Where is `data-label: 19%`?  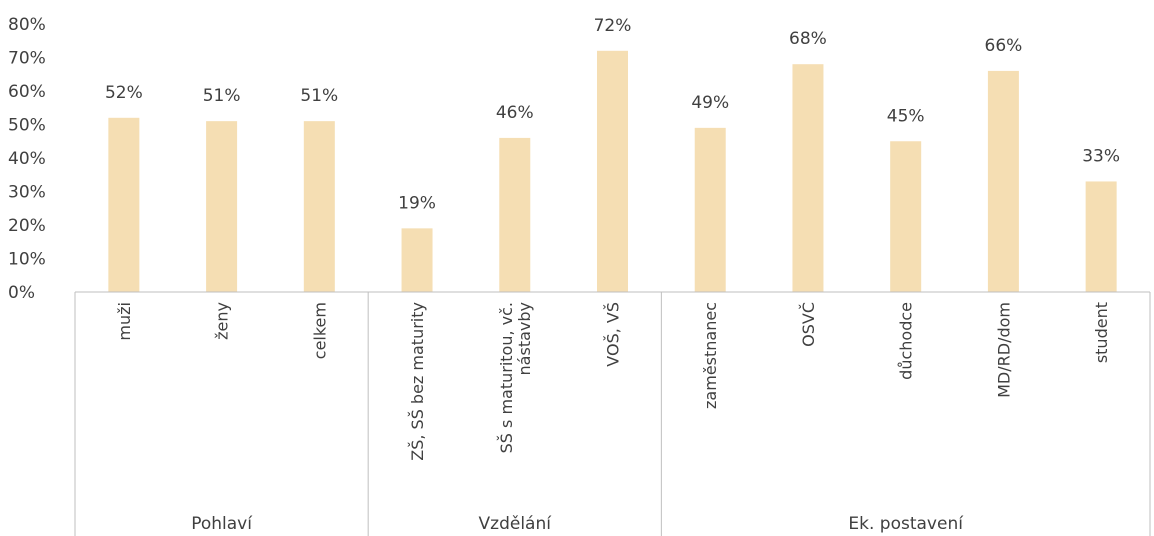
data-label: 19% is located at coordinates (417, 203).